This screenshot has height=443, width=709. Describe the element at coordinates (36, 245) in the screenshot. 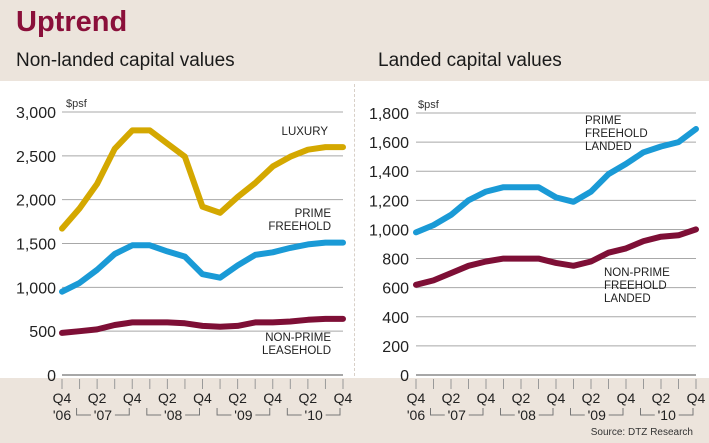

I see `nonlanded-y-tick-label: 1,500` at that location.